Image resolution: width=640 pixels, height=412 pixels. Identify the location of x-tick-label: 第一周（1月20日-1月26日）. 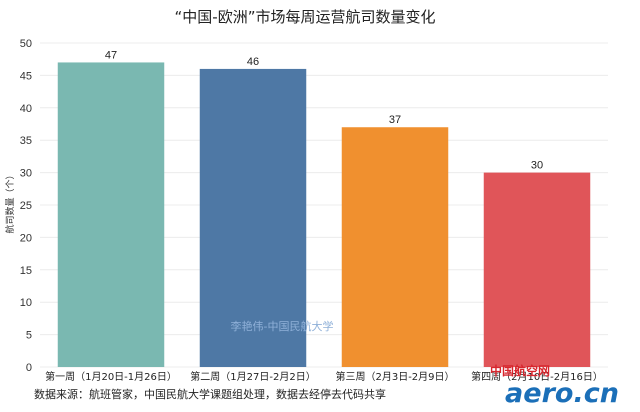
(111, 376).